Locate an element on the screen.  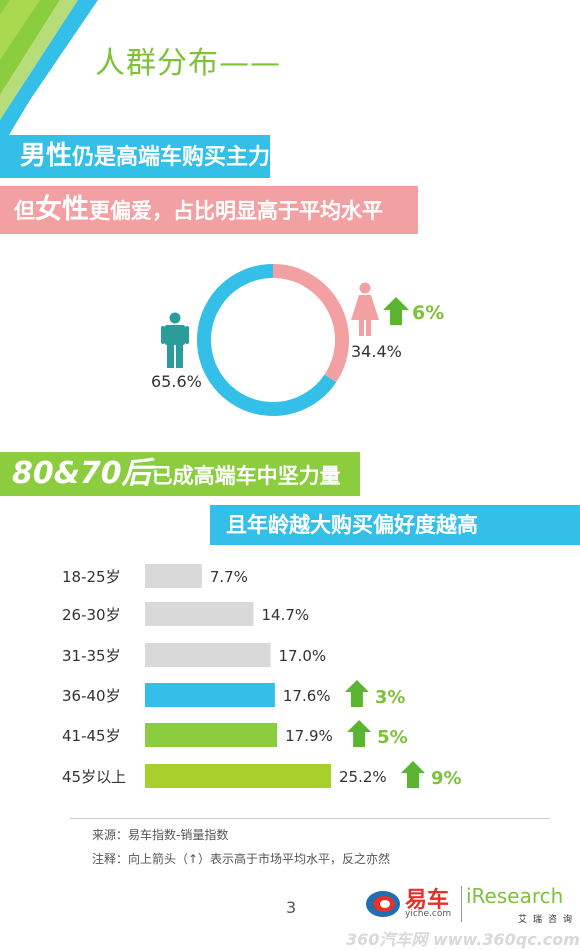
yiche-logo-name: 易车 is located at coordinates (427, 900).